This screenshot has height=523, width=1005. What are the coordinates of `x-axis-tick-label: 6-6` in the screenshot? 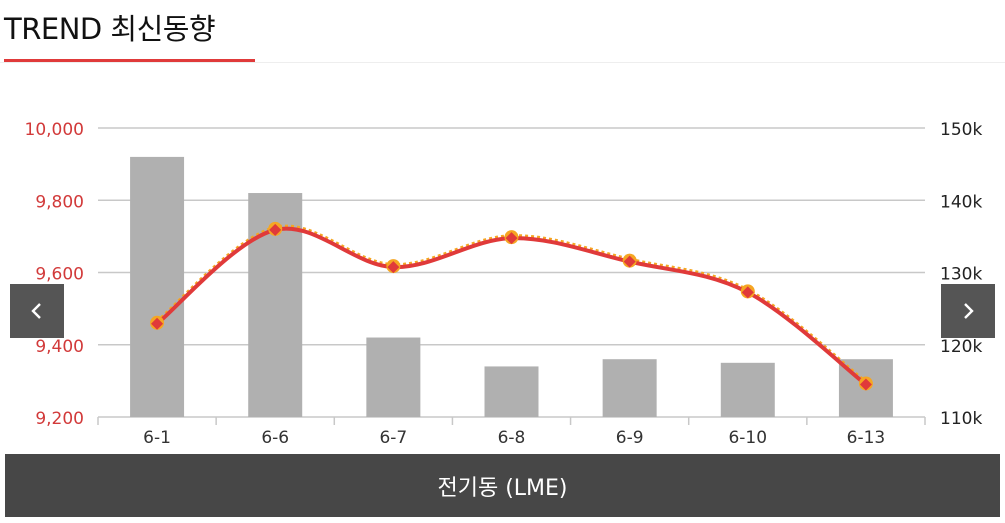 It's located at (275, 438).